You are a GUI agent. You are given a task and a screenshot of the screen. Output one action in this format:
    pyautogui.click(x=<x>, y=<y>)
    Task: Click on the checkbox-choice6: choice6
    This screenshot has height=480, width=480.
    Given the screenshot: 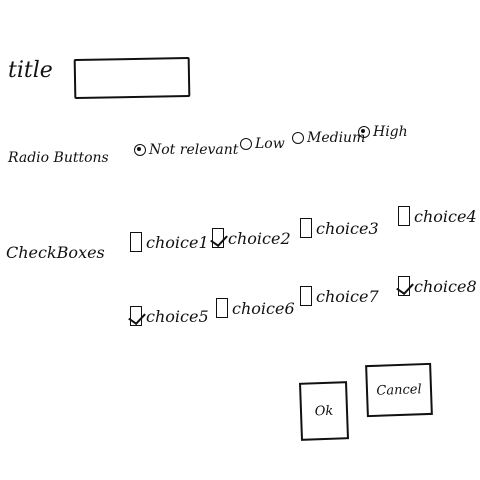 What is the action you would take?
    pyautogui.click(x=255, y=308)
    